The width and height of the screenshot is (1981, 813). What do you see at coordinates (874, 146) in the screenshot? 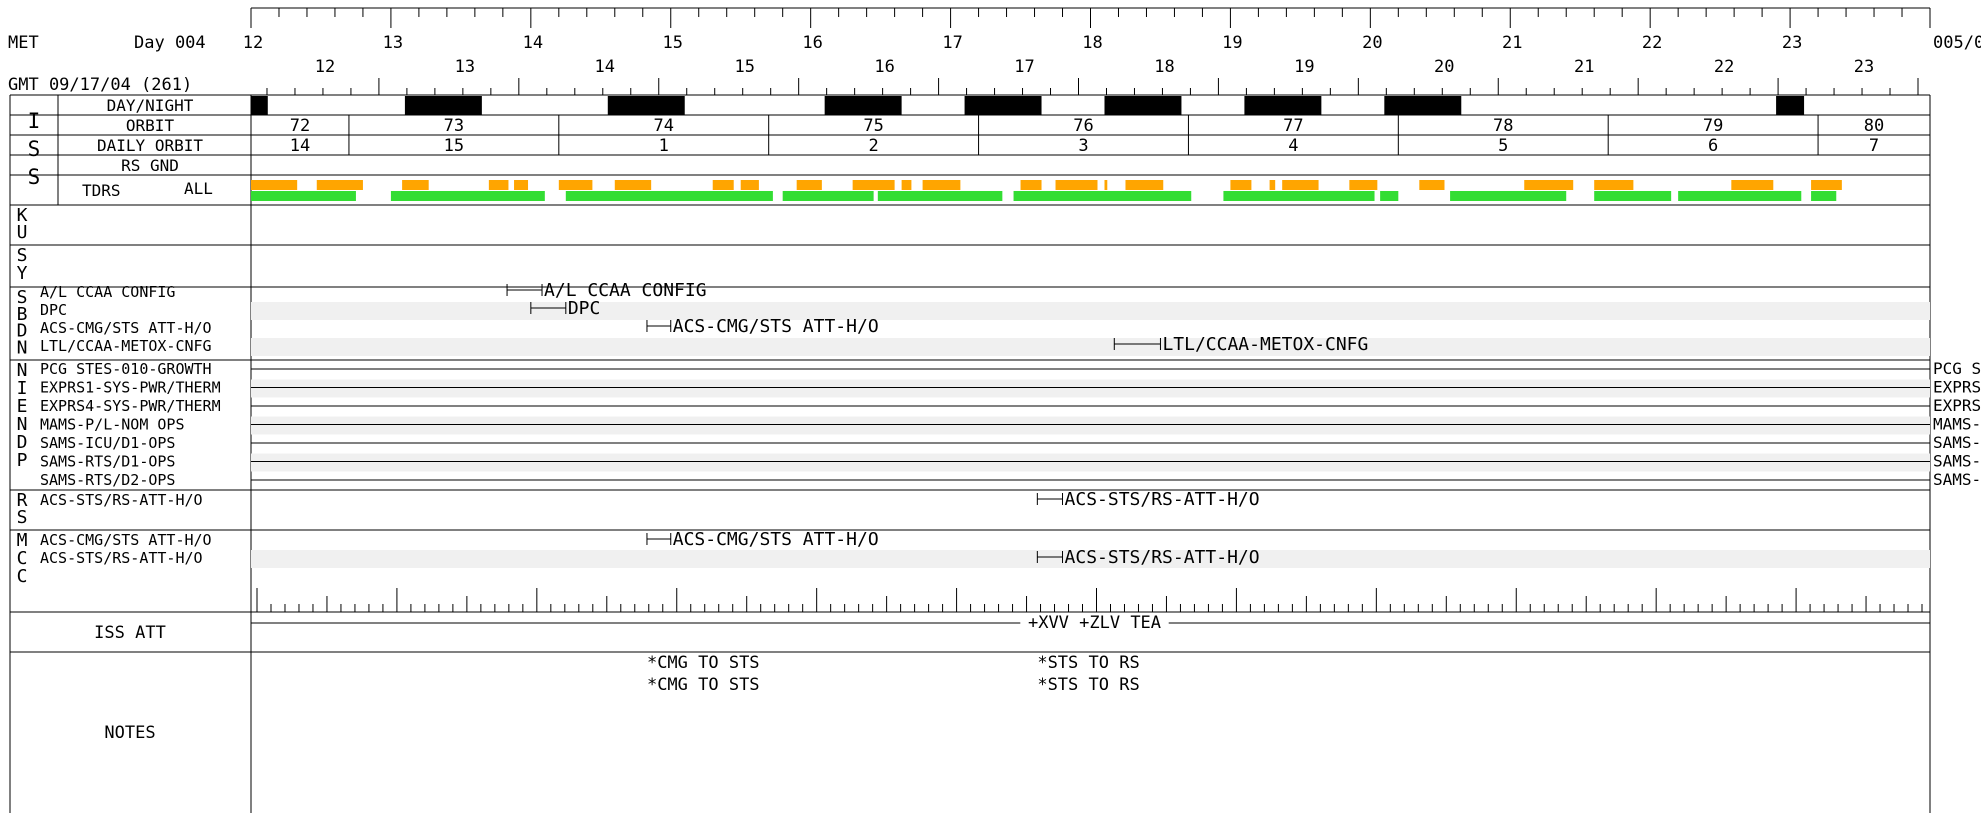
I see `daily-orbit-label: 2` at bounding box center [874, 146].